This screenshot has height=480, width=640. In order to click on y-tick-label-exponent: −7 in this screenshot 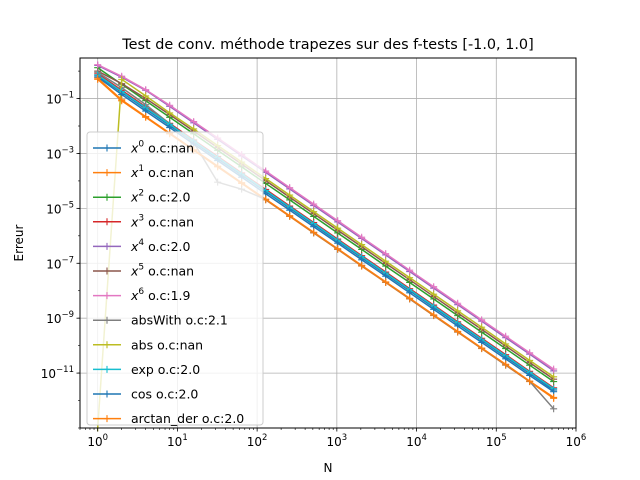, I will do `click(67, 260)`.